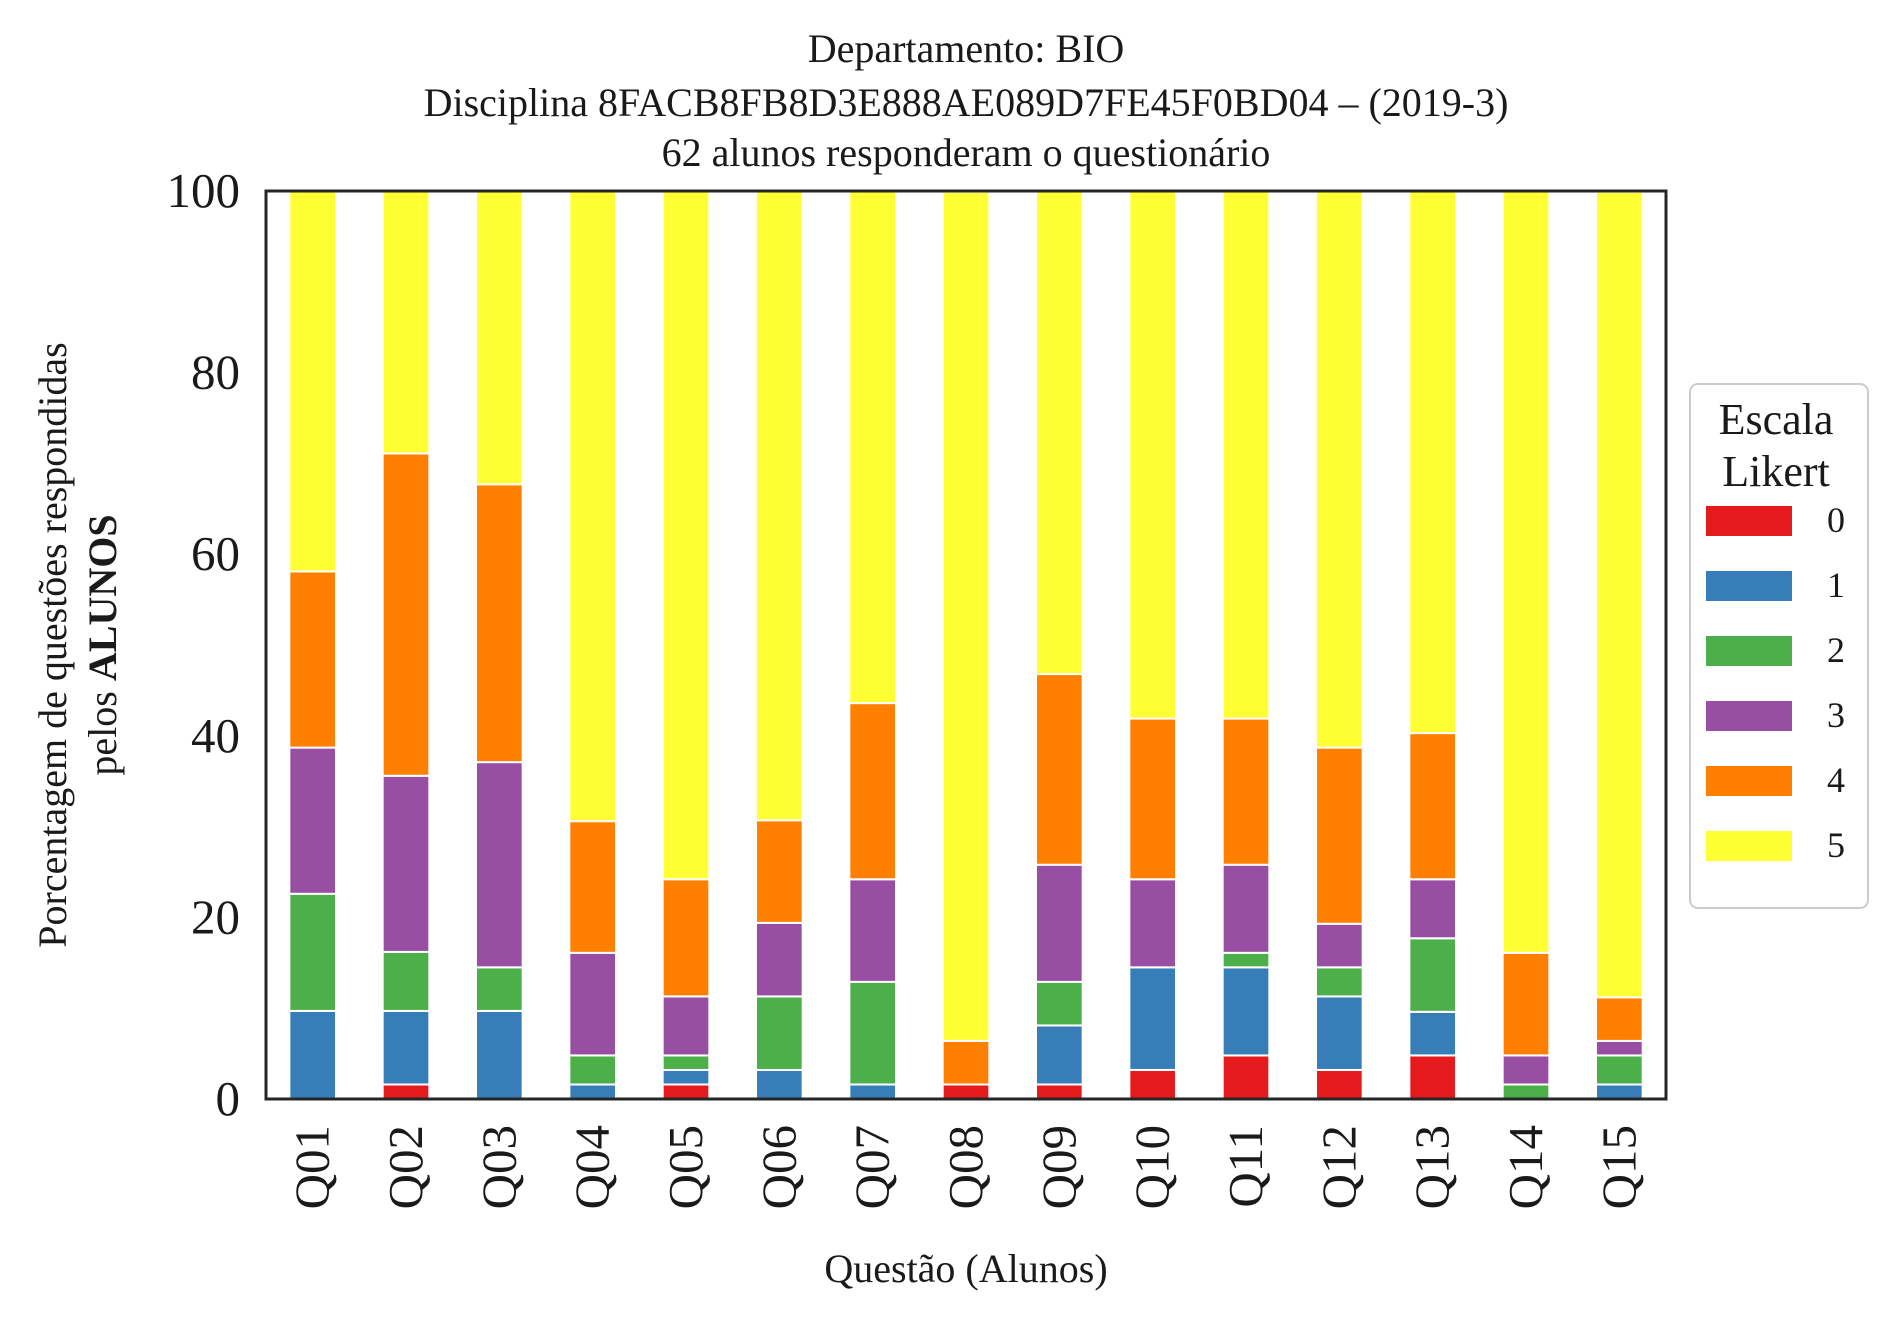  What do you see at coordinates (52, 644) in the screenshot?
I see `y-axis-label-line-1: Porcentagem de questões respondidas` at bounding box center [52, 644].